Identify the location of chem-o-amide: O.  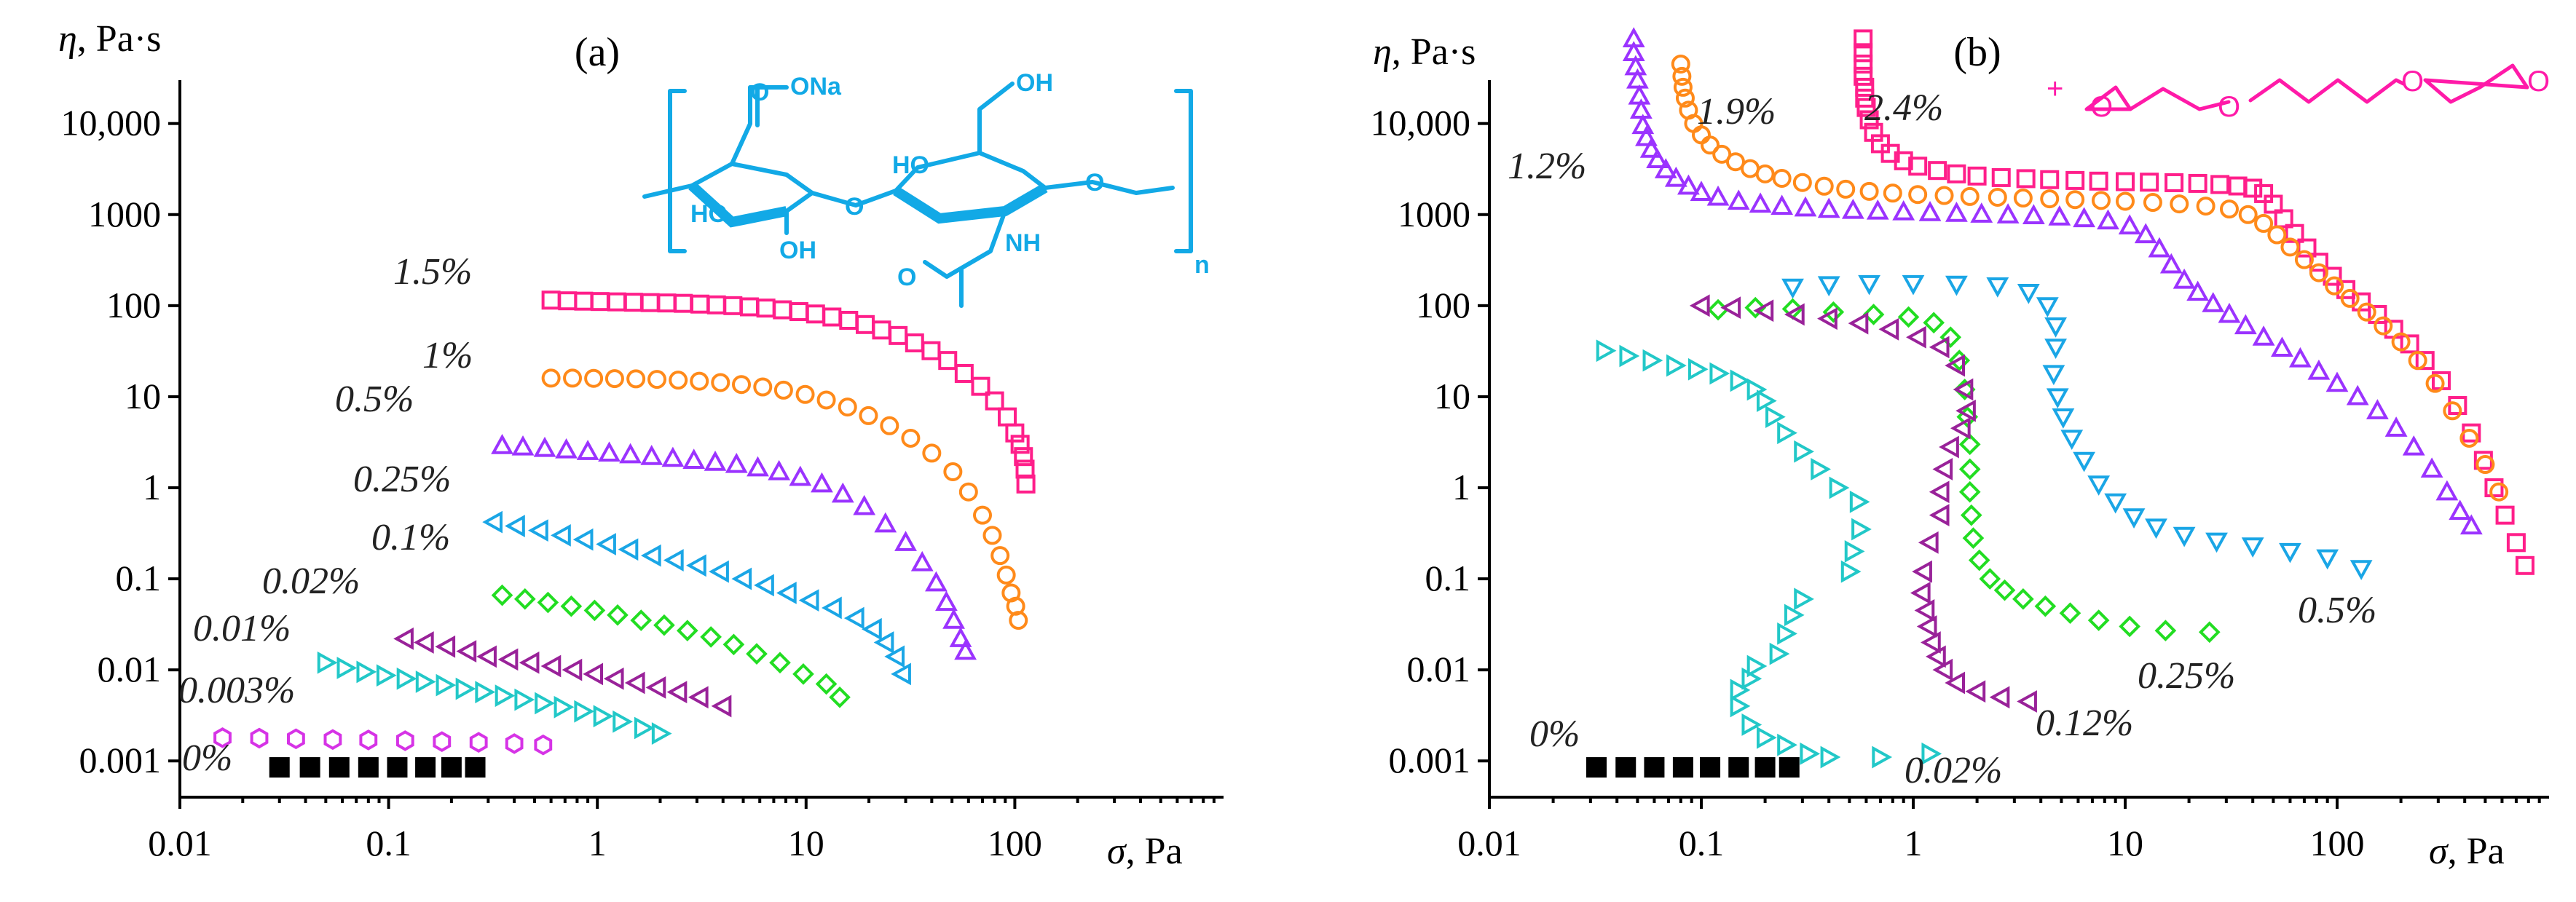
(906, 277).